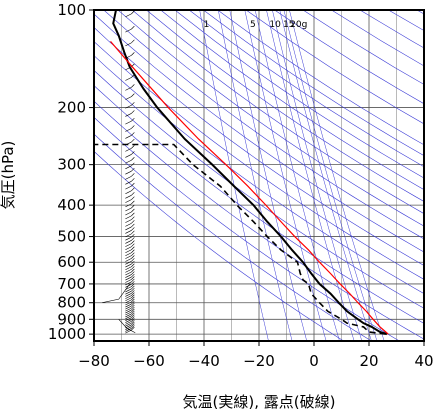 Image resolution: width=435 pixels, height=412 pixels. Describe the element at coordinates (71, 303) in the screenshot. I see `y-tick-label: 800` at that location.